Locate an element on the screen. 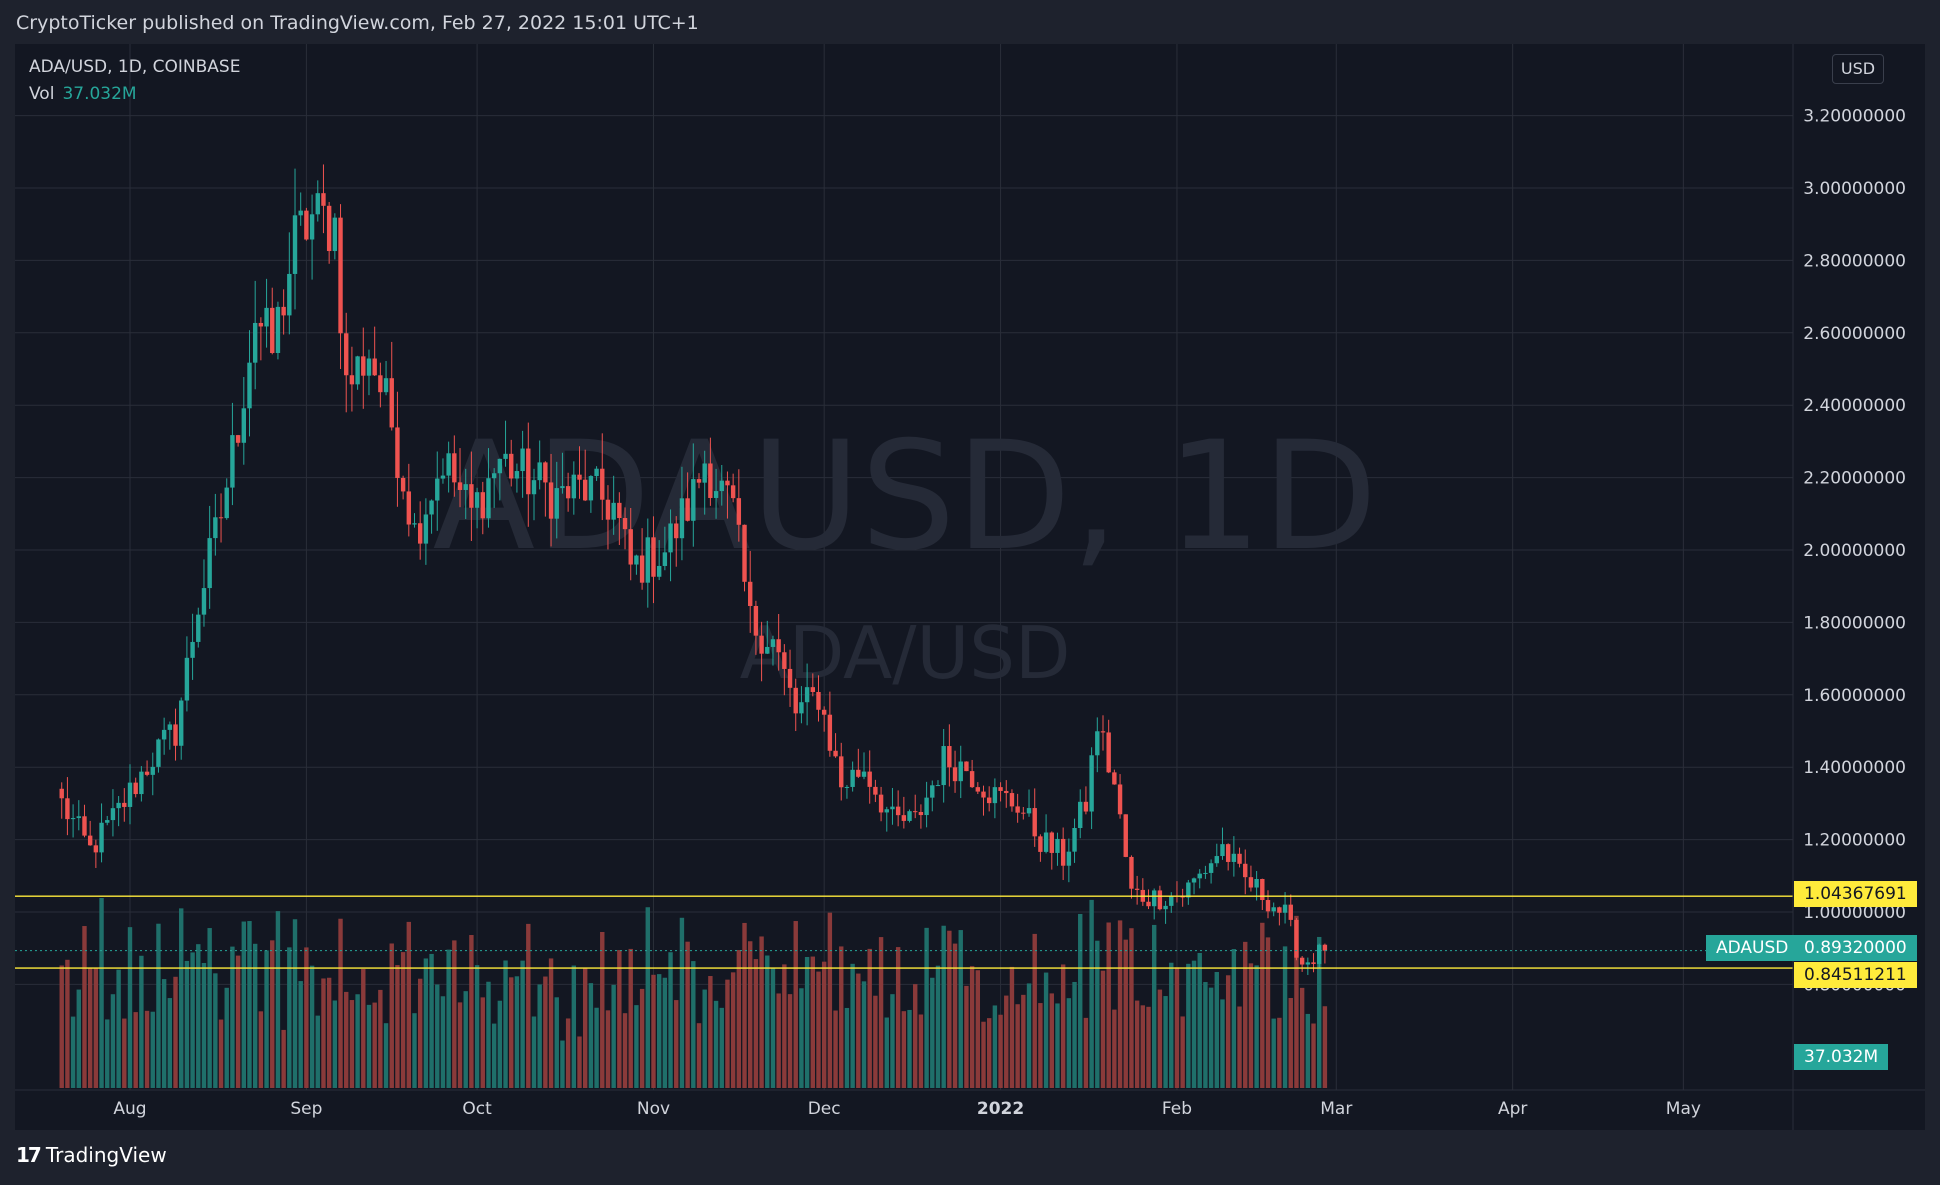  symbol-legend: ADA/USD, 1D, COINBASE is located at coordinates (134, 67).